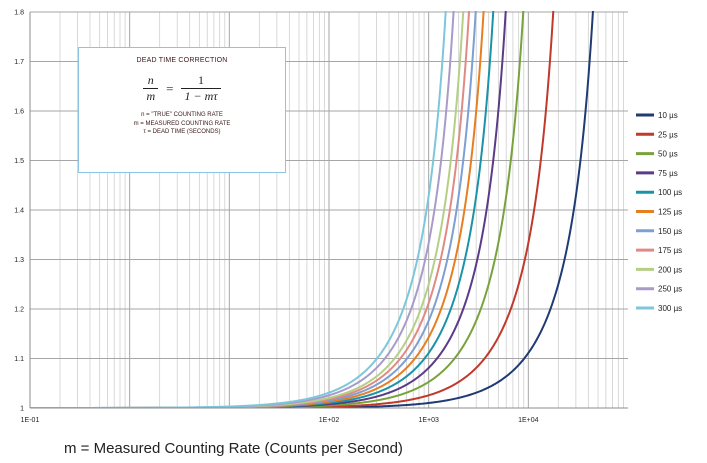 The image size is (707, 463). I want to click on legend-label: 75 µs, so click(668, 173).